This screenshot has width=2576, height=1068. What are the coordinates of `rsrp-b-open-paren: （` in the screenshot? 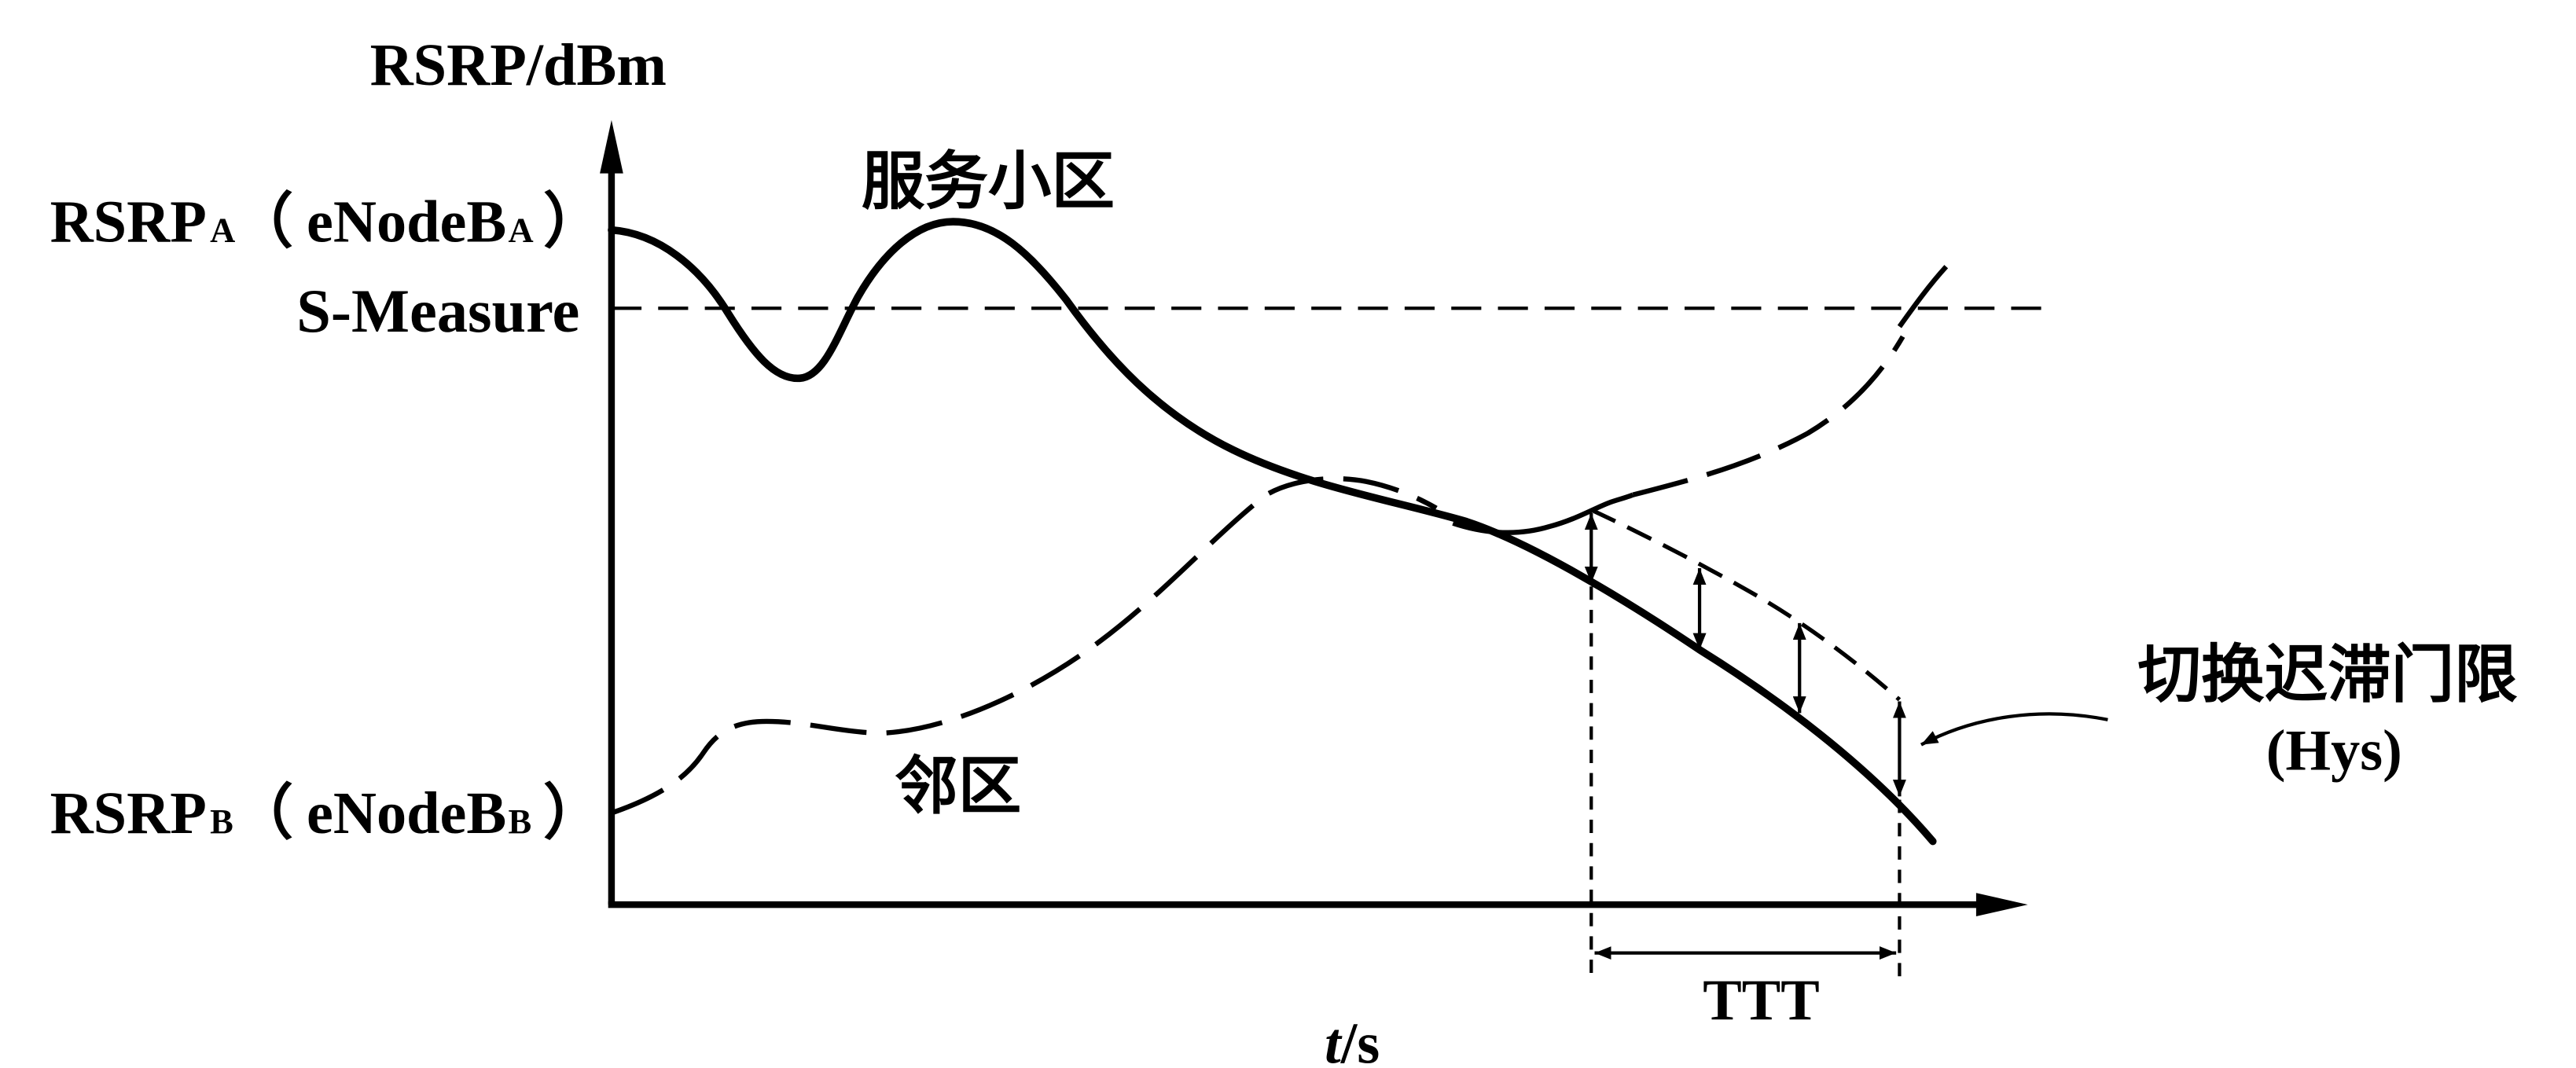 It's located at (263, 813).